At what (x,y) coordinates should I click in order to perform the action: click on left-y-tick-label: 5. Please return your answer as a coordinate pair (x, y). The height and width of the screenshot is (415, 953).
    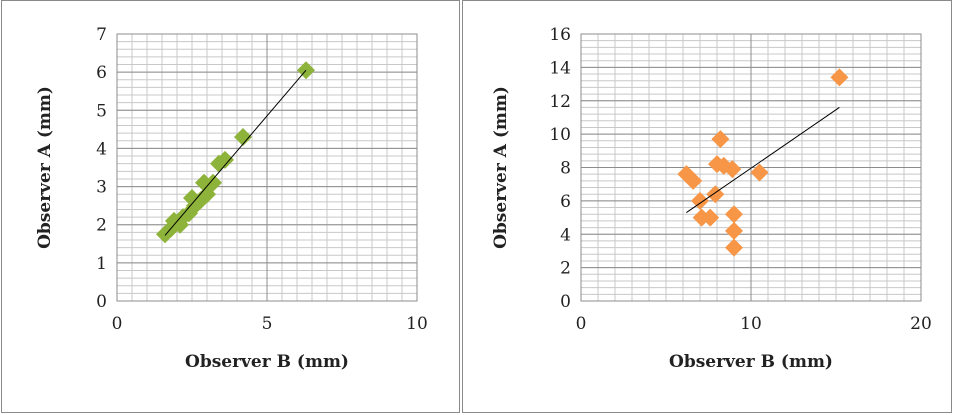
    Looking at the image, I should click on (101, 111).